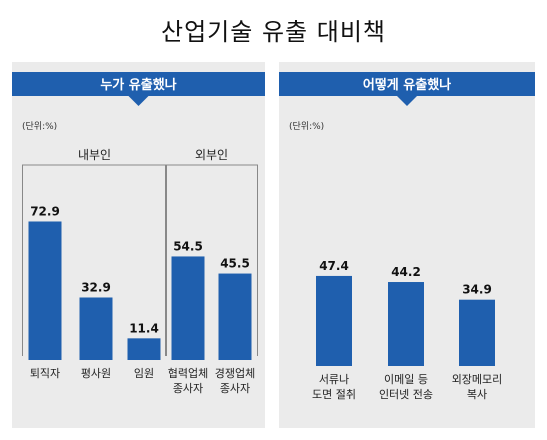 This screenshot has height=440, width=547. What do you see at coordinates (188, 246) in the screenshot?
I see `data-label: 54.5` at bounding box center [188, 246].